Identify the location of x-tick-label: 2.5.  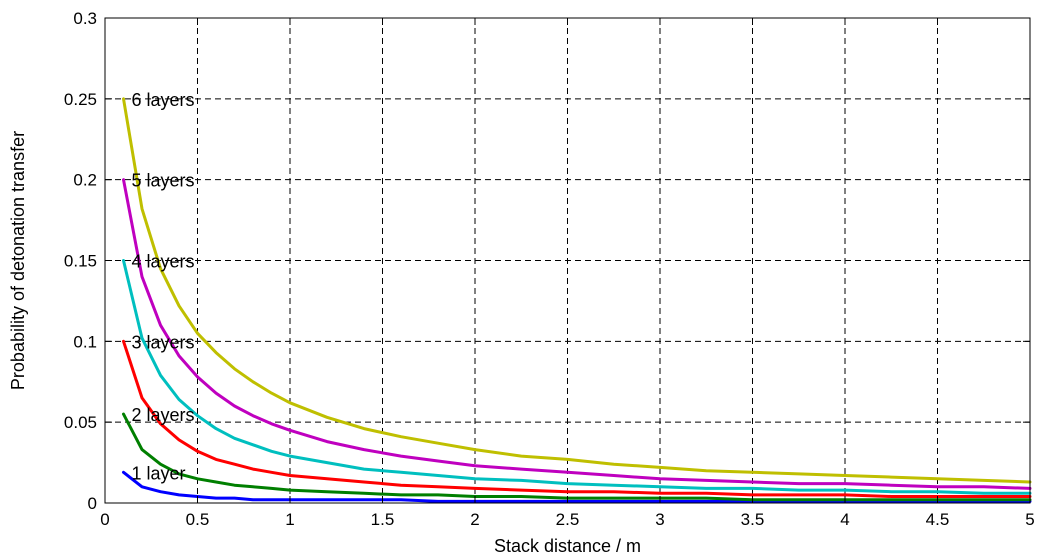
(568, 519).